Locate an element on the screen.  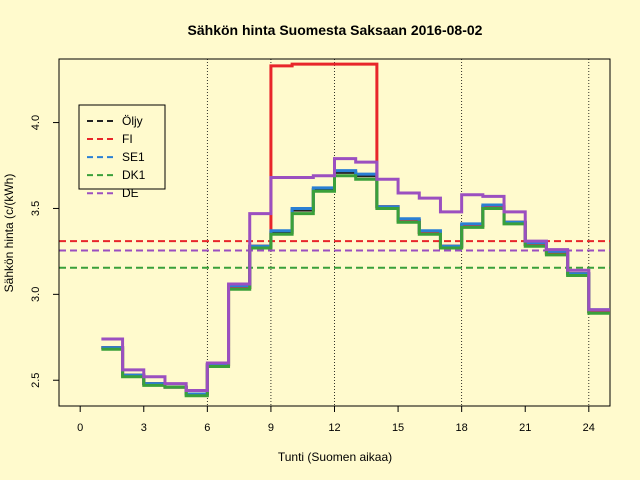
legend-label: Öljy is located at coordinates (132, 121).